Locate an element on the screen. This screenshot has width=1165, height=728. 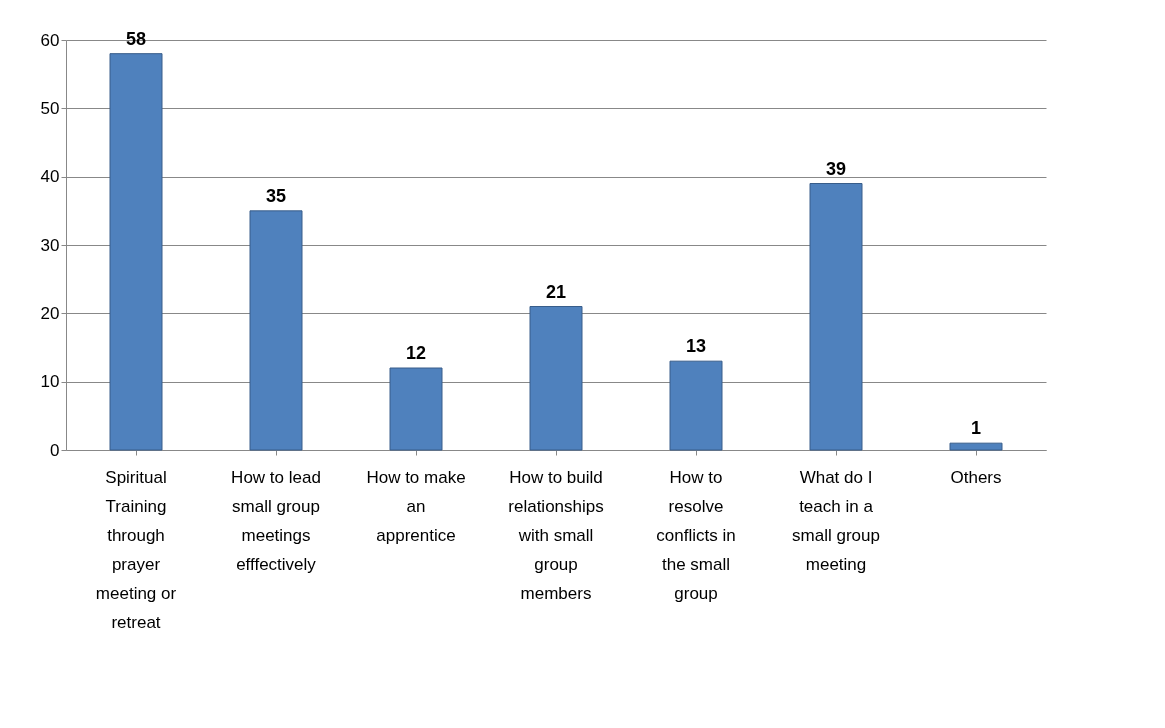
data-label: 58 is located at coordinates (136, 38).